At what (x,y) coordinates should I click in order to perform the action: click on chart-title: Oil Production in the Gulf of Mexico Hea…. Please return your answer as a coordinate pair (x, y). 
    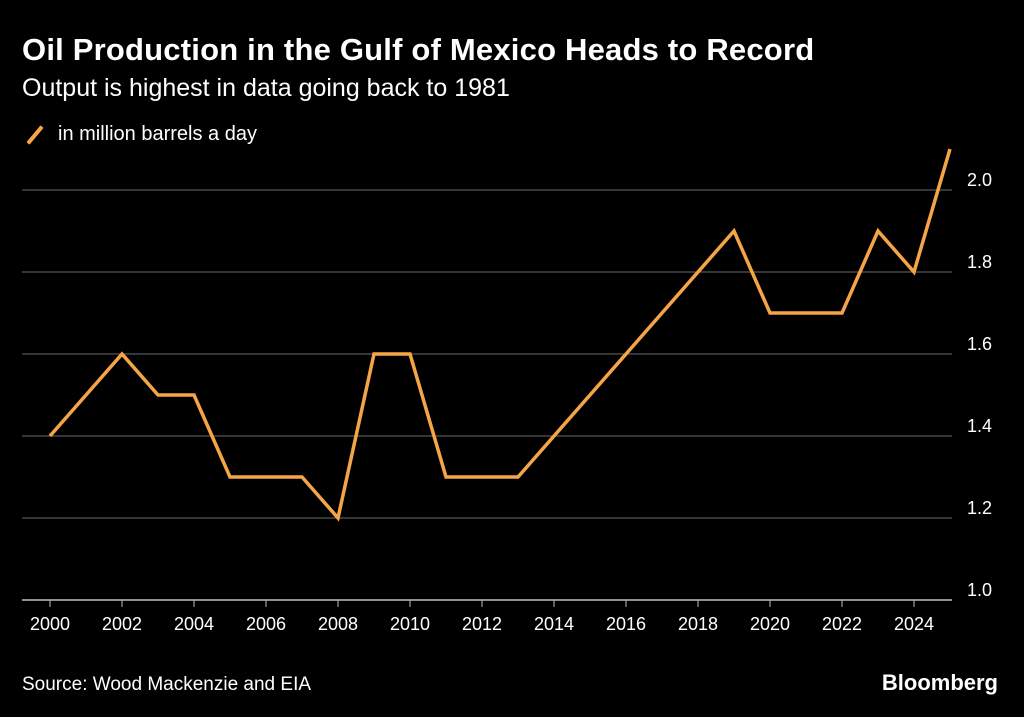
    Looking at the image, I should click on (418, 49).